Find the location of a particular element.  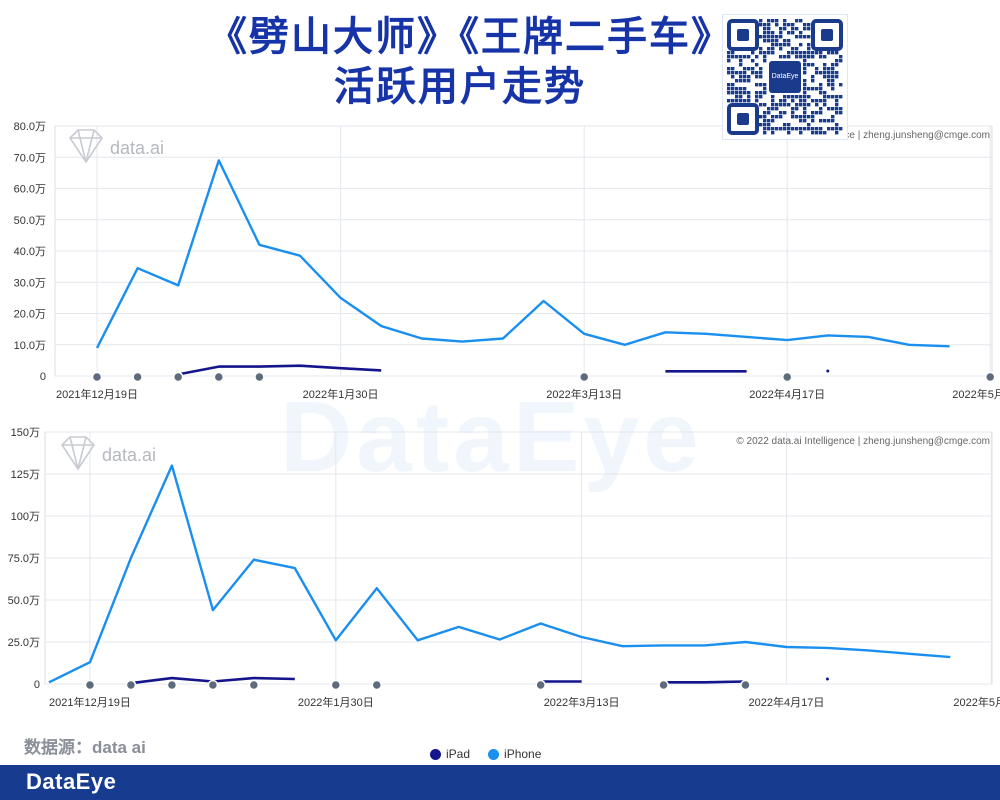

y-tick-label: 10.0万 is located at coordinates (30, 346).